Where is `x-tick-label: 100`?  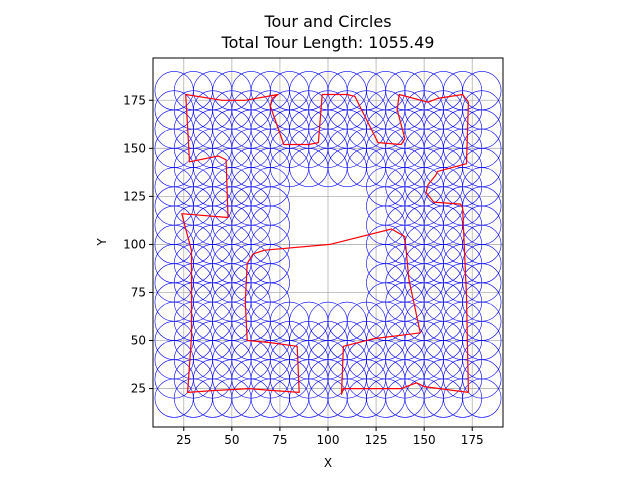 x-tick-label: 100 is located at coordinates (328, 440).